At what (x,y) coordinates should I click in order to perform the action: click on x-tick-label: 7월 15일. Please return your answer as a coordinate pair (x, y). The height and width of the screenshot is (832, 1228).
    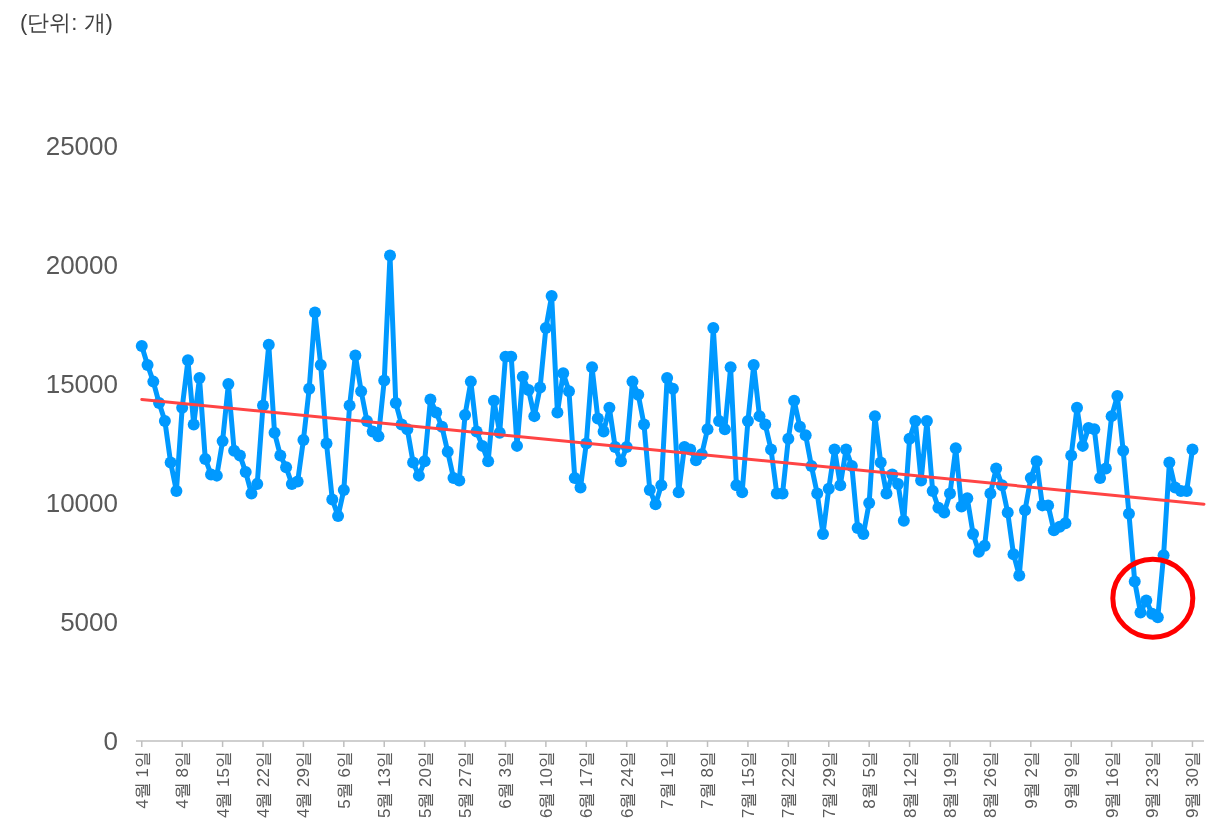
    Looking at the image, I should click on (748, 785).